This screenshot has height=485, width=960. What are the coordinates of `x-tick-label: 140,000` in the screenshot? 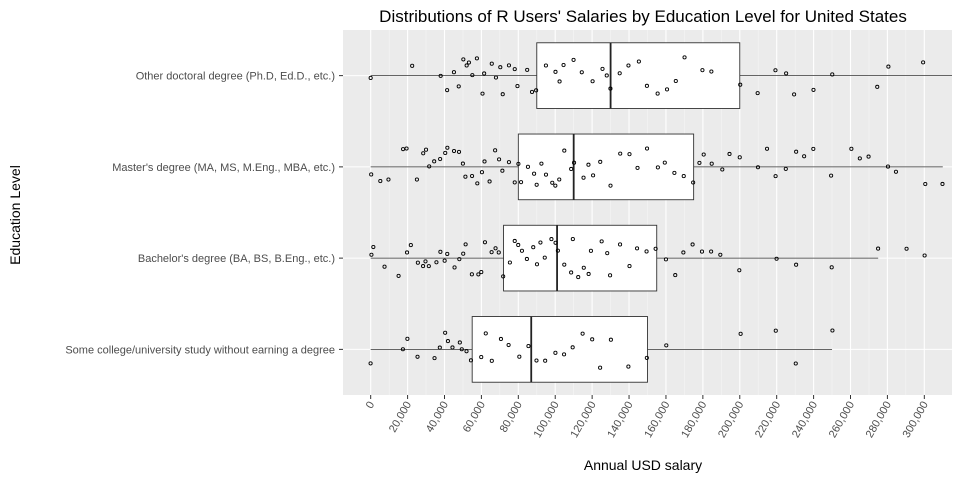 It's located at (620, 420).